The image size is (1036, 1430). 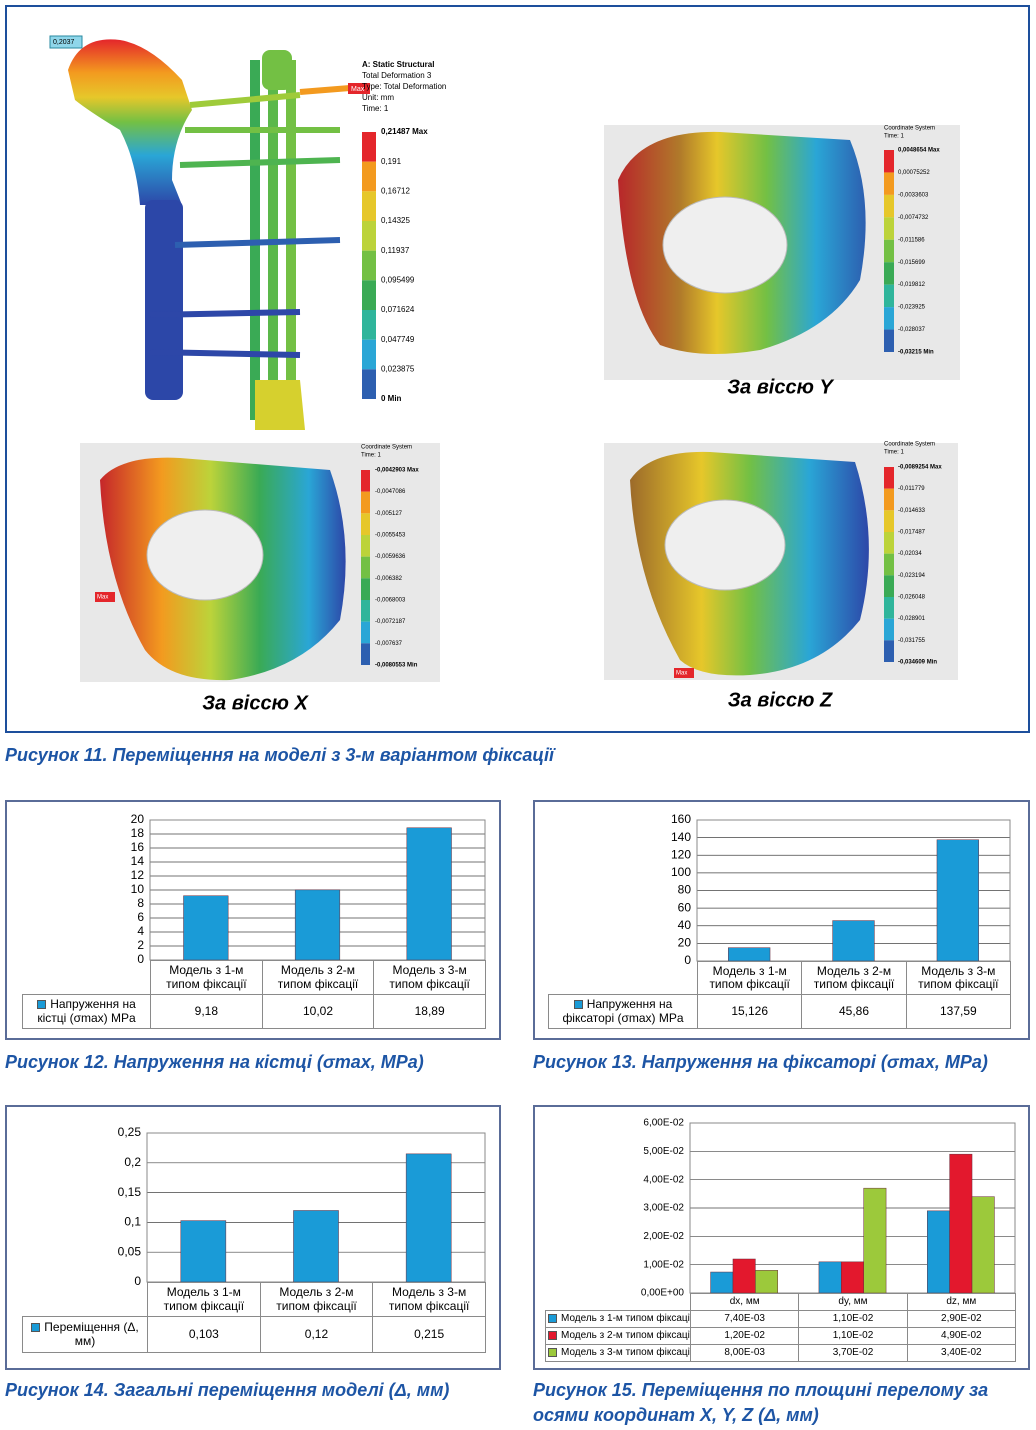 I want to click on view-caption: За віссю X, so click(x=255, y=703).